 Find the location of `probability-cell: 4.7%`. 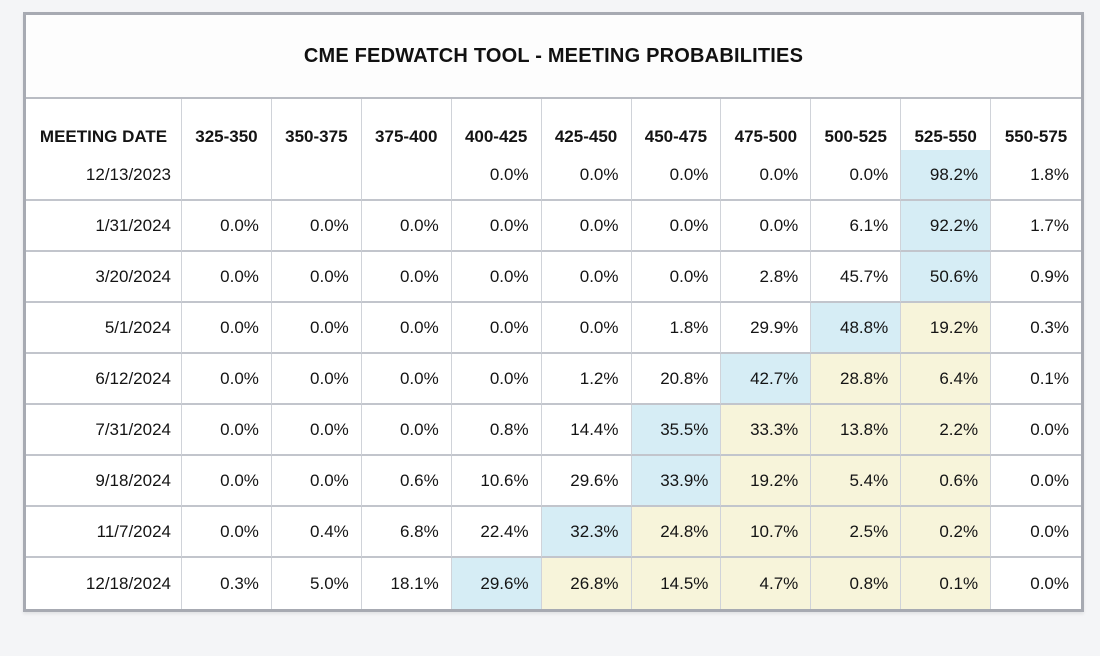

probability-cell: 4.7% is located at coordinates (766, 583).